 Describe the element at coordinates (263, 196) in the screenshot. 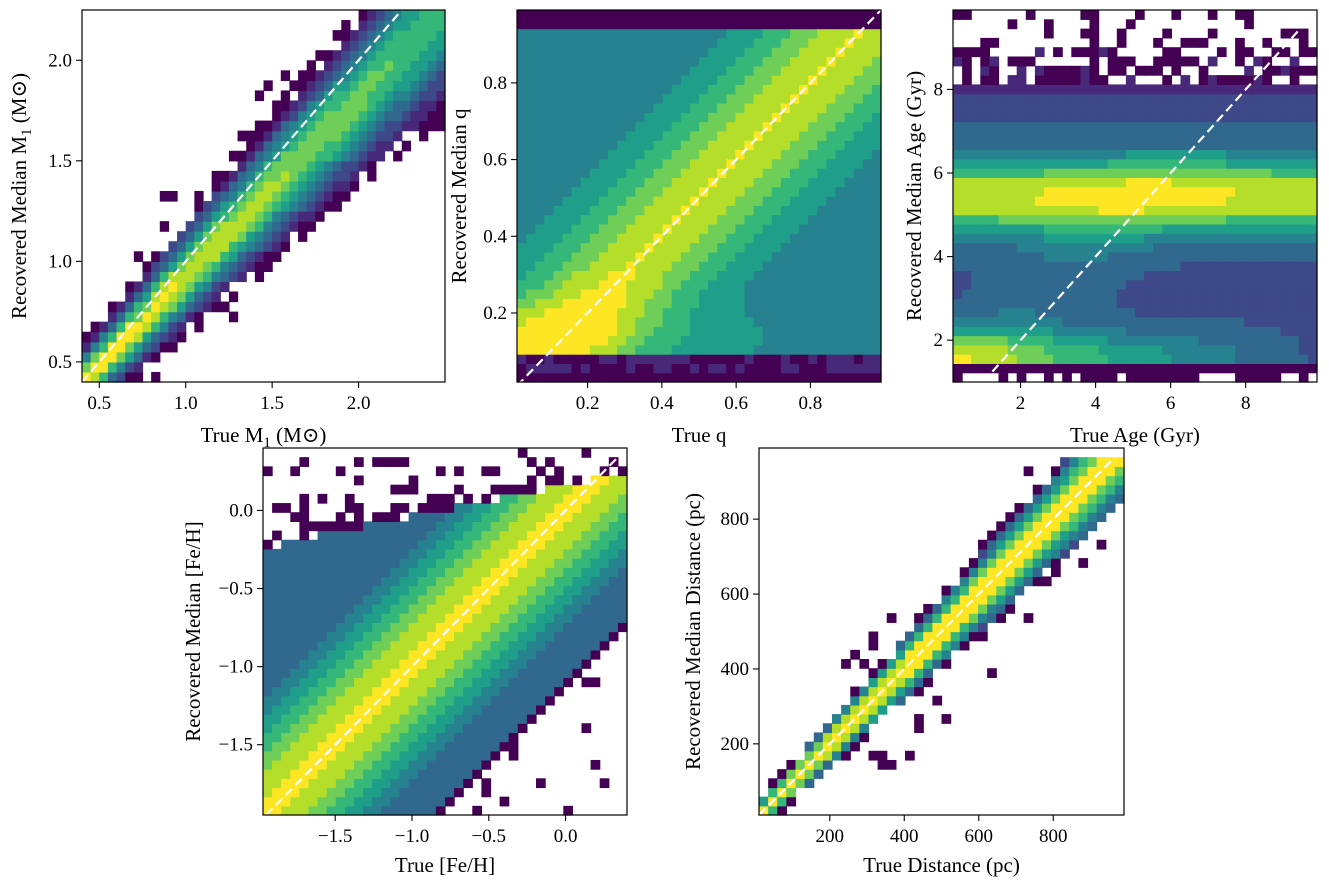

I see `plot-frame-m1` at that location.